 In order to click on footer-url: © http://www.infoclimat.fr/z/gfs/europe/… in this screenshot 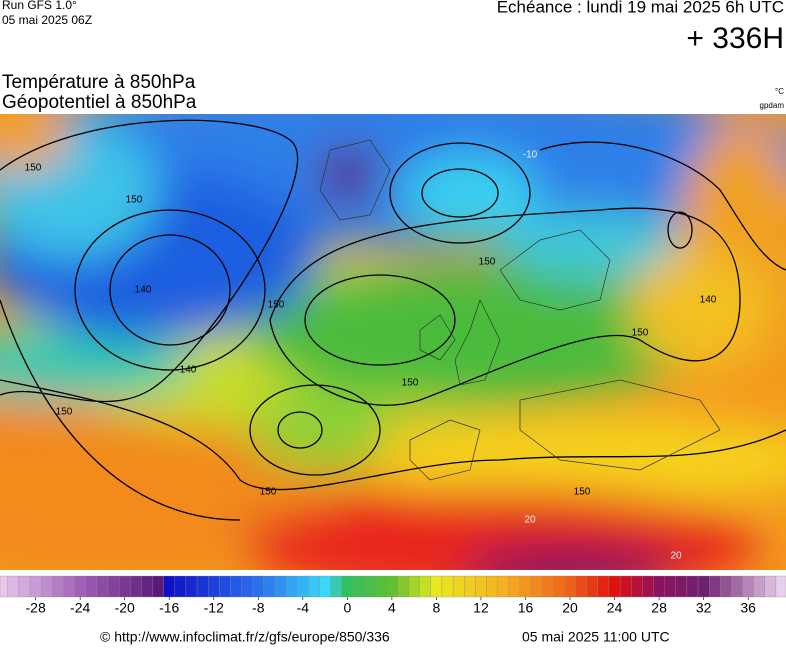, I will do `click(245, 637)`.